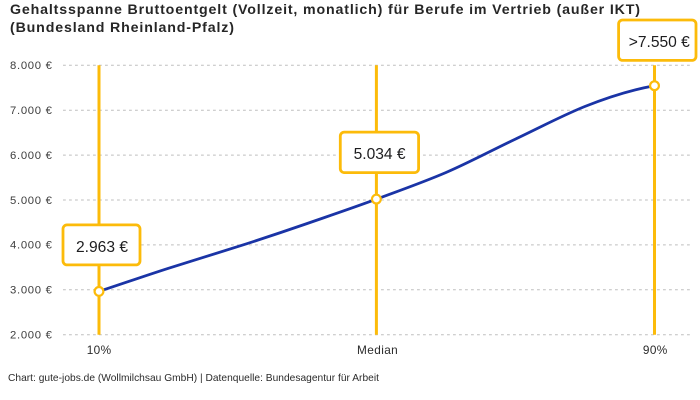 This screenshot has height=400, width=700. What do you see at coordinates (102, 247) in the screenshot?
I see `svg-text: 2.963 €` at bounding box center [102, 247].